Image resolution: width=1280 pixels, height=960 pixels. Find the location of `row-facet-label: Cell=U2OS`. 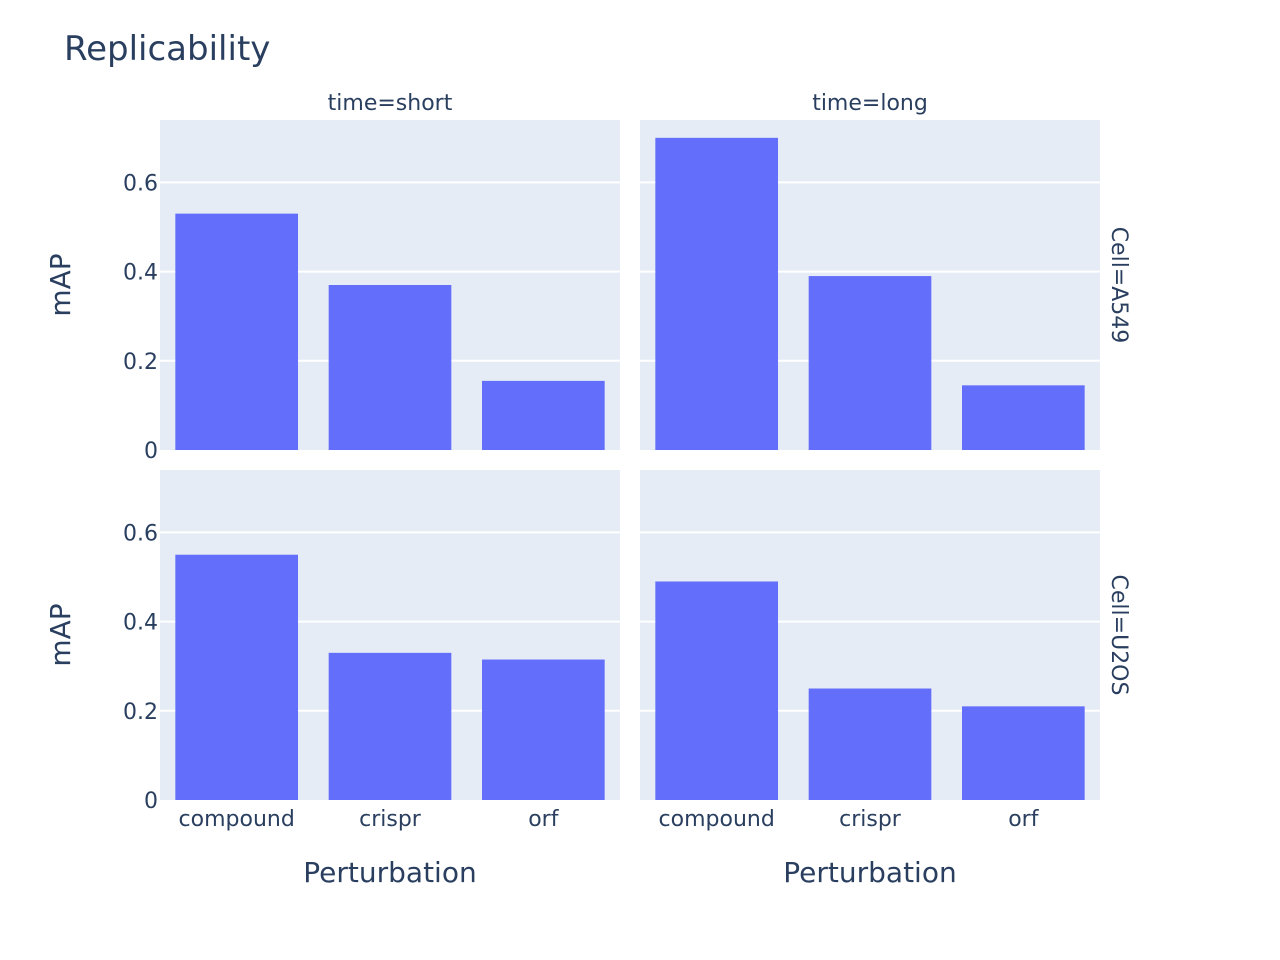

row-facet-label: Cell=U2OS is located at coordinates (1118, 635).